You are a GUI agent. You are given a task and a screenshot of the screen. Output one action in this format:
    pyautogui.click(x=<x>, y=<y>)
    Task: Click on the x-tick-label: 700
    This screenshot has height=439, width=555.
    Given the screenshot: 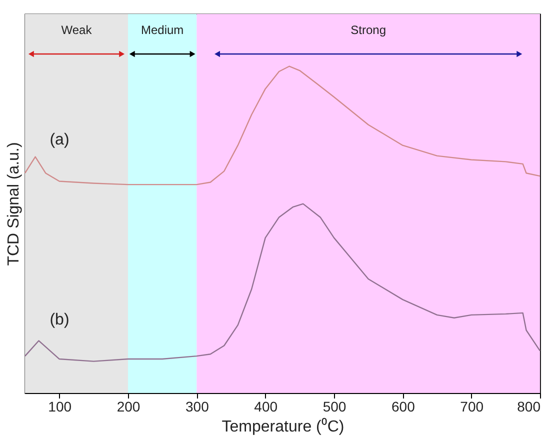 What is the action you would take?
    pyautogui.click(x=472, y=406)
    